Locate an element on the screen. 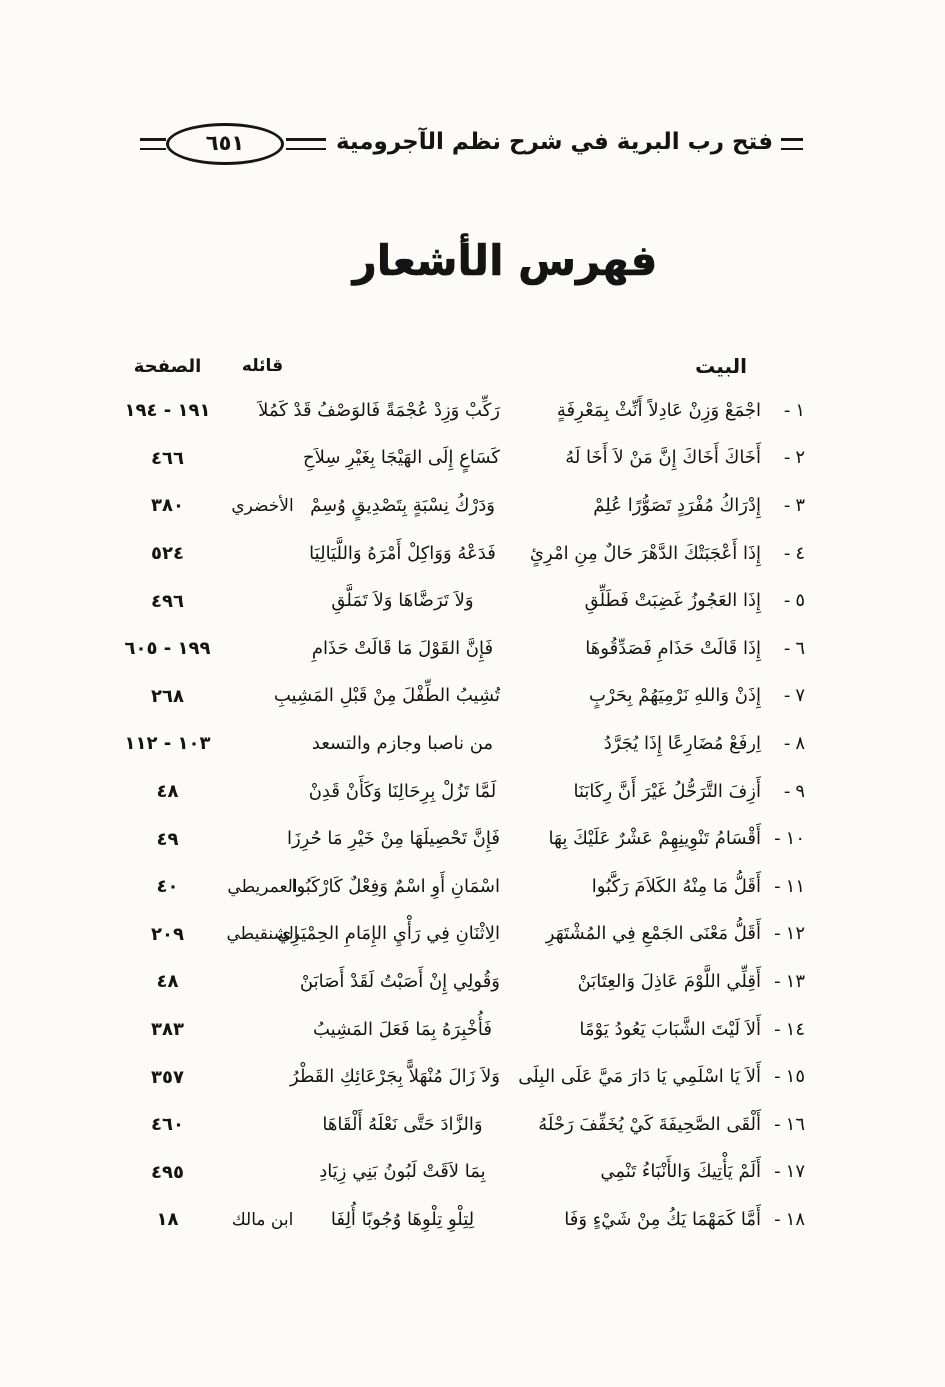 The height and width of the screenshot is (1387, 945). verse-hemistich-2: كَسَاعٍ إِلَى الهَيْجَا بِغَيْرِ سِلاَحِ is located at coordinates (401, 458).